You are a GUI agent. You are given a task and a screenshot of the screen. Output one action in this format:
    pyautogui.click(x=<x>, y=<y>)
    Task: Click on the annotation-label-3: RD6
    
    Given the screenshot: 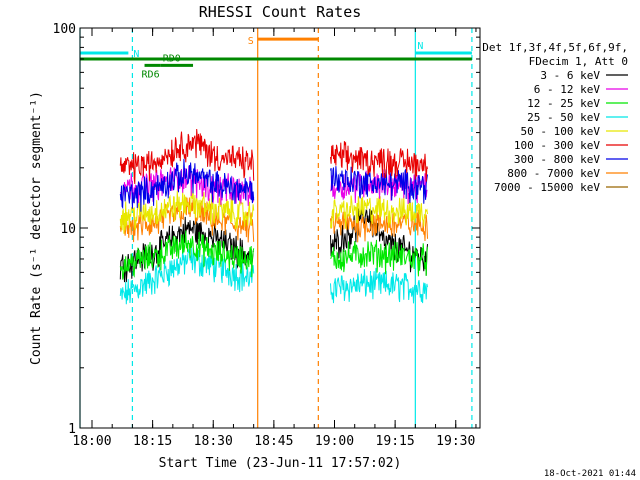 What is the action you would take?
    pyautogui.click(x=151, y=74)
    